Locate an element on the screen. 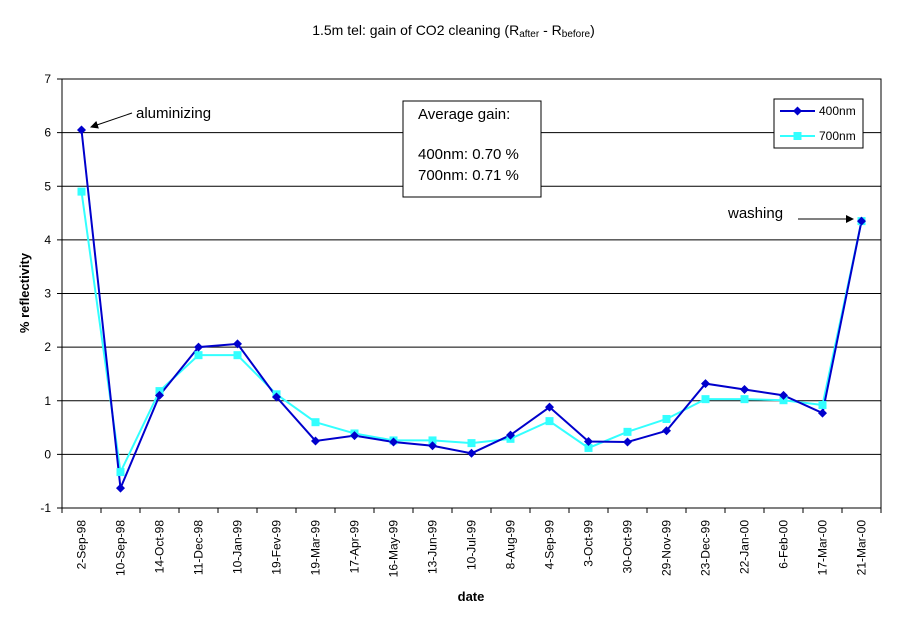 This screenshot has height=621, width=907. y-tick-label: -1 is located at coordinates (45, 508).